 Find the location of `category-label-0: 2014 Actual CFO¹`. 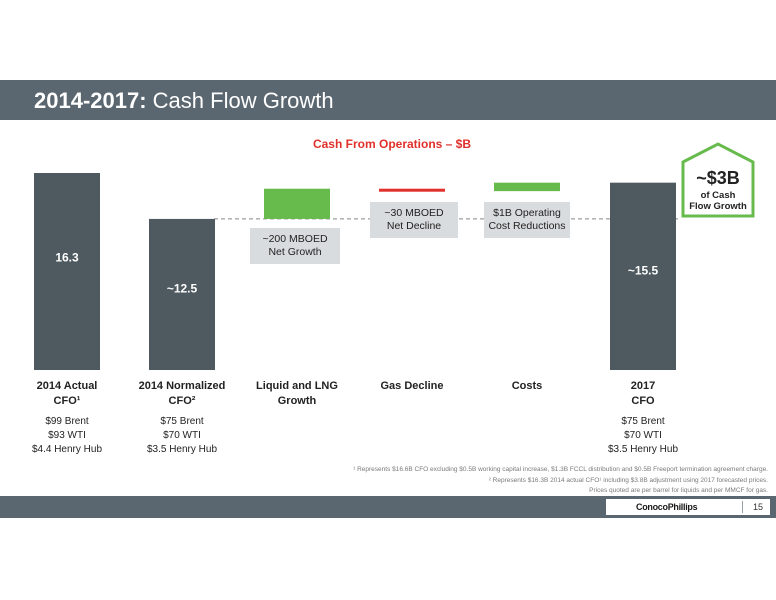

category-label-0: 2014 Actual CFO¹ is located at coordinates (67, 394).